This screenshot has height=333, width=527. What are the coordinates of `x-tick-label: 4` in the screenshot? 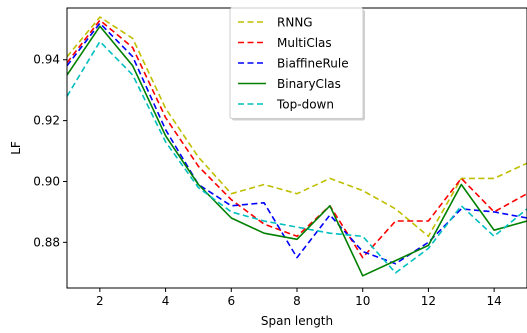 It's located at (166, 301).